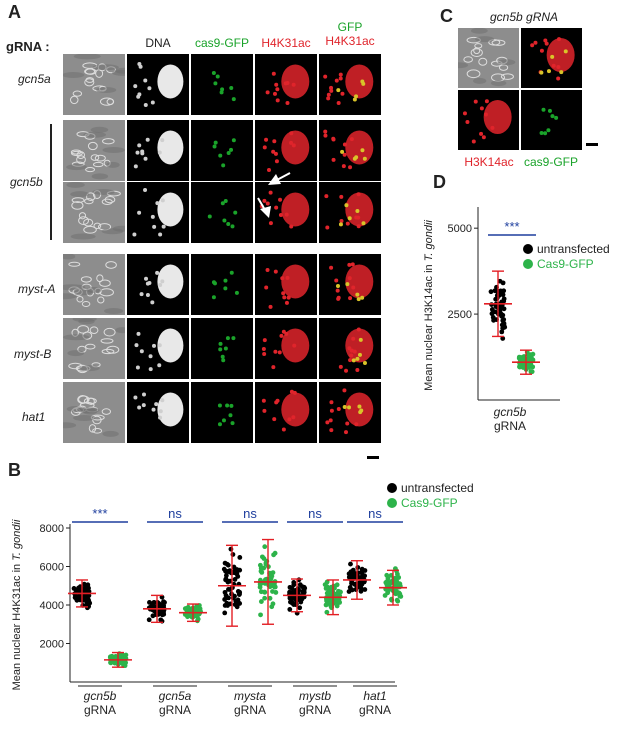  Describe the element at coordinates (158, 409) in the screenshot. I see `tile-hat1-dna-art` at that location.